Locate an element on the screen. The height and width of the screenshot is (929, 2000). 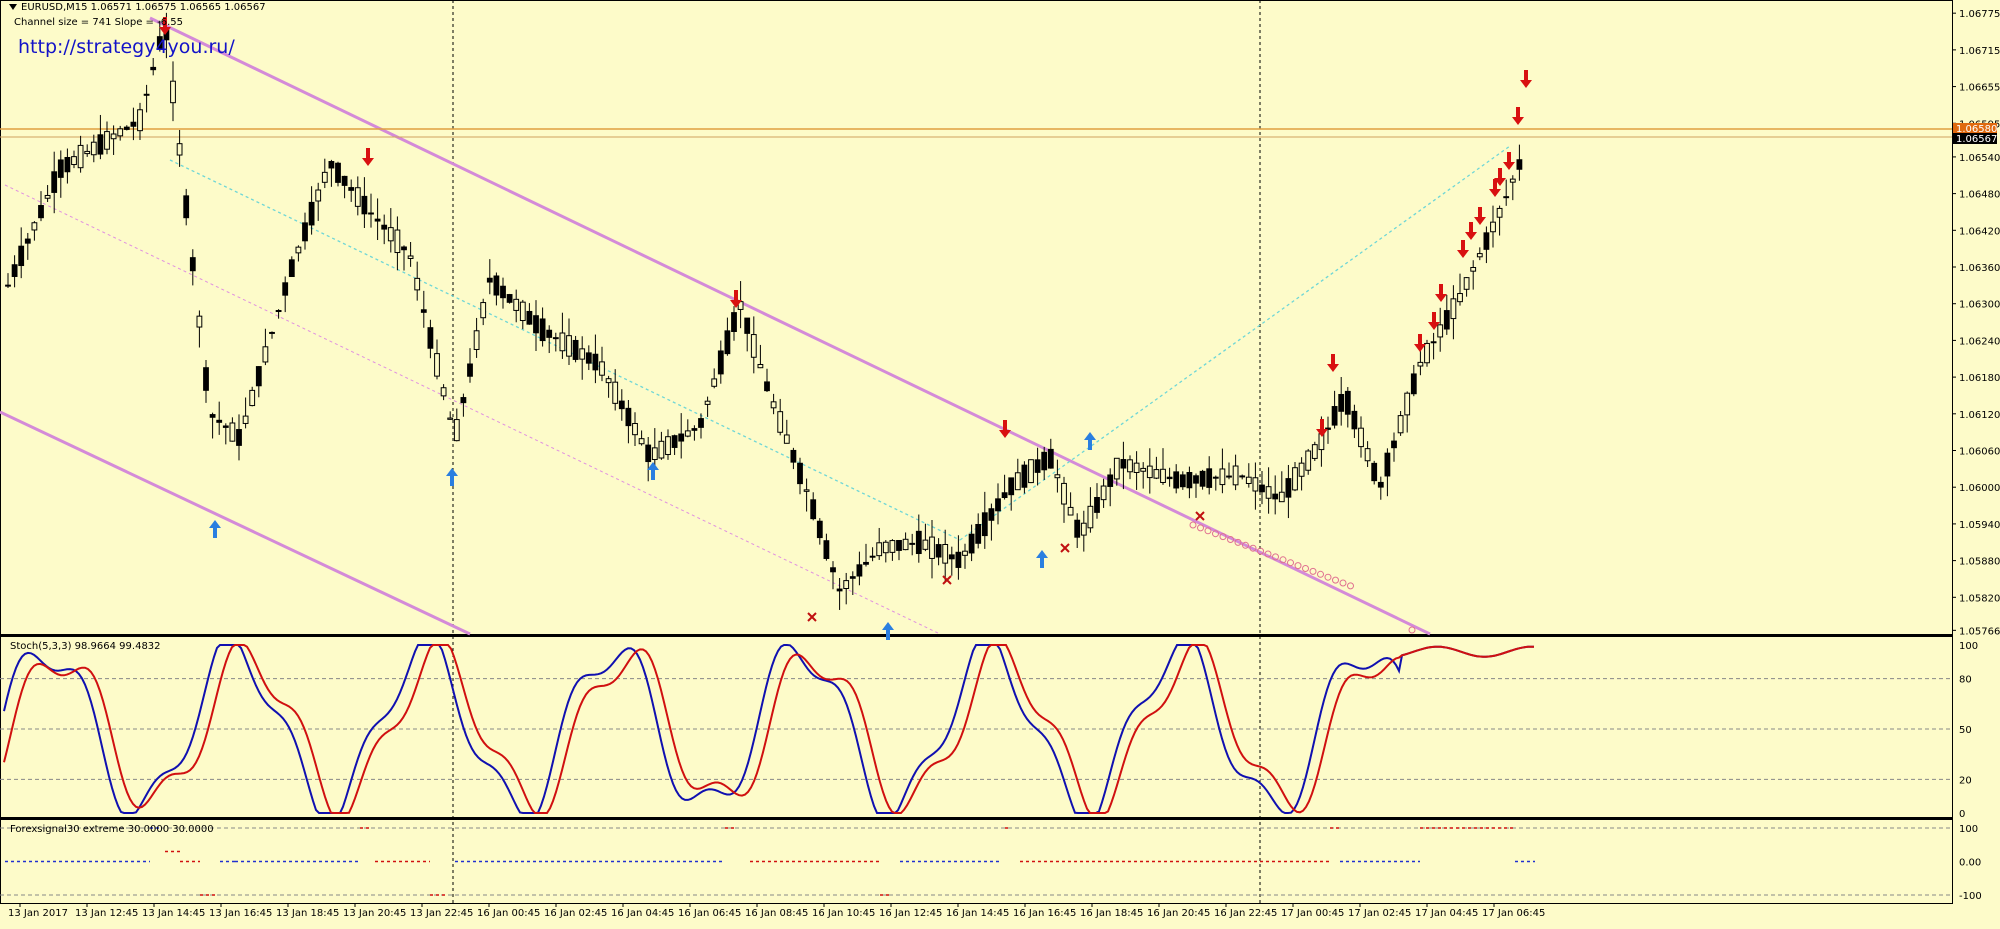
collapse-triangle-icon is located at coordinates (13, 7).